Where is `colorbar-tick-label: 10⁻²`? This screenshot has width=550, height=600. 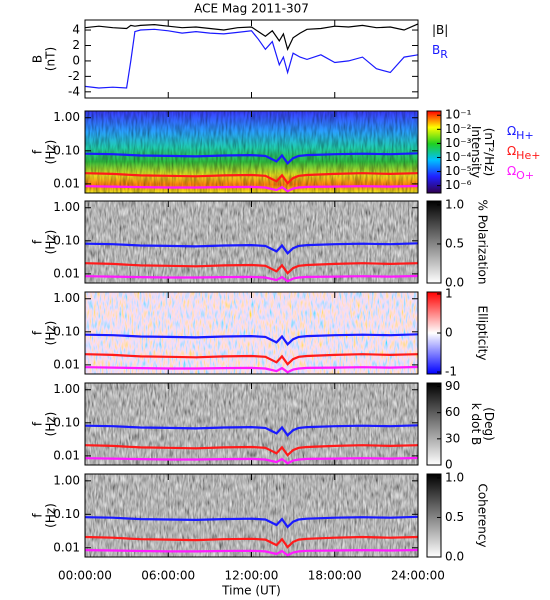 colorbar-tick-label: 10⁻² is located at coordinates (458, 129).